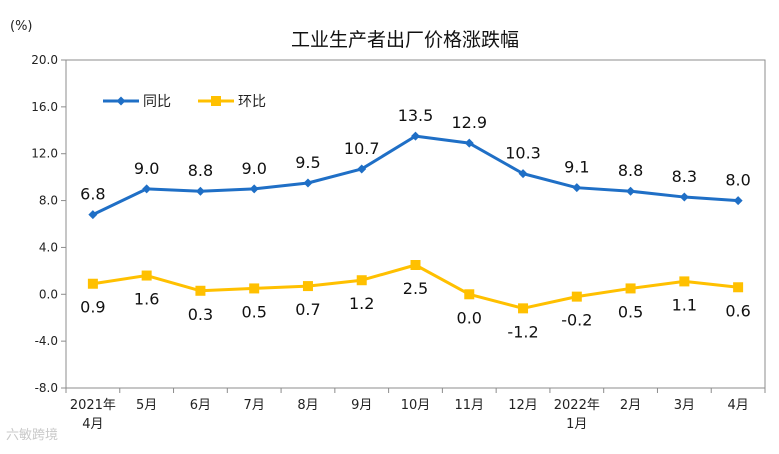 The height and width of the screenshot is (454, 779). Describe the element at coordinates (362, 148) in the screenshot. I see `data-label: 10.7` at that location.